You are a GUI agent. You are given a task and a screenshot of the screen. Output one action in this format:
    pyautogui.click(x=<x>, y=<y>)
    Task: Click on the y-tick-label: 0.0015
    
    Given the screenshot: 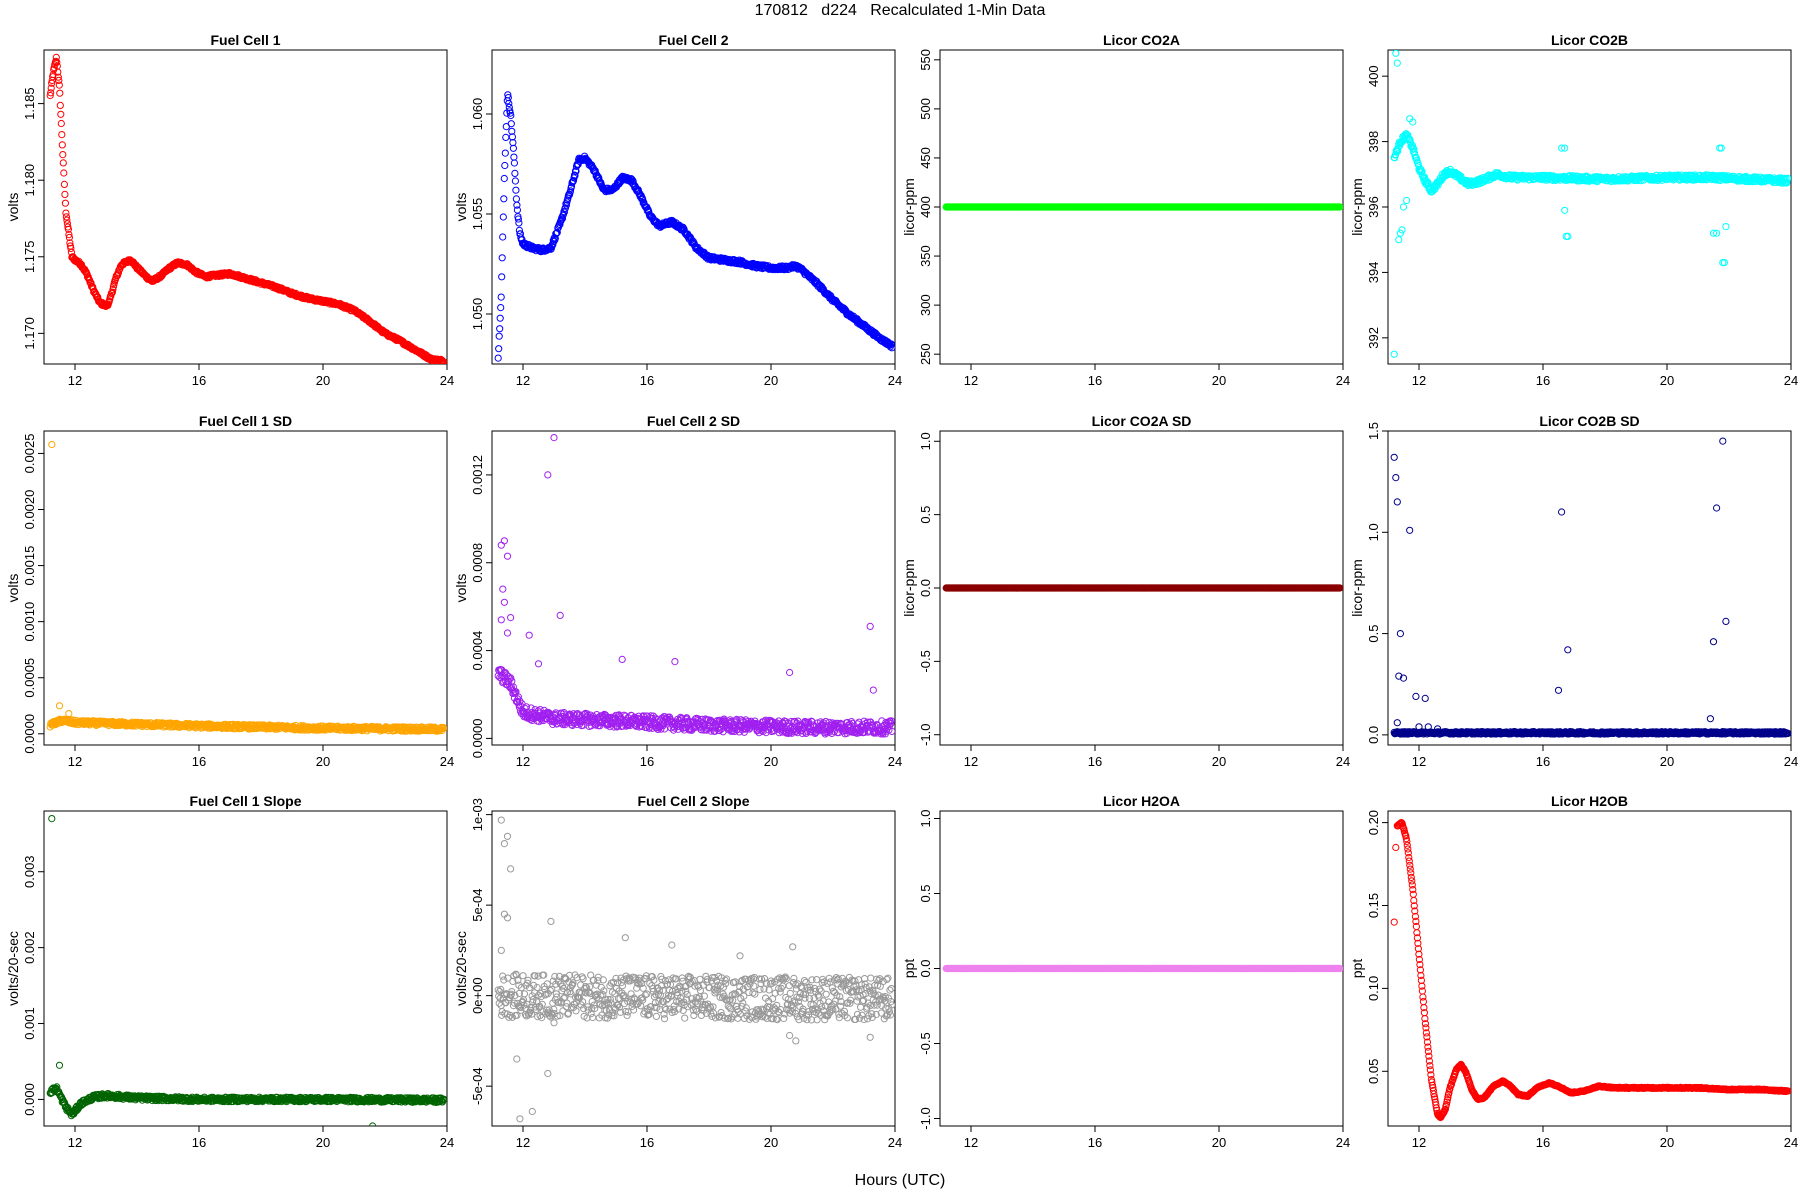 What is the action you would take?
    pyautogui.click(x=29, y=566)
    